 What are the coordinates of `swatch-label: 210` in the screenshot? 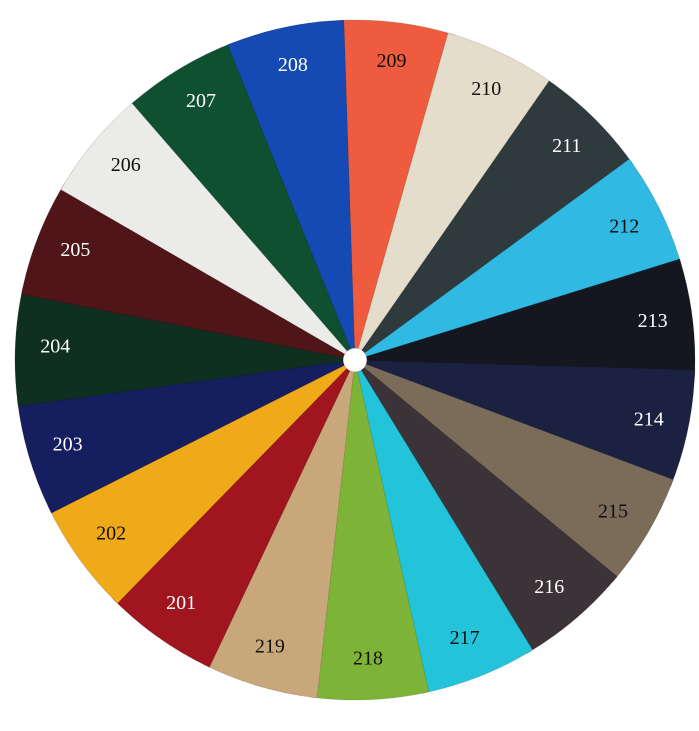 It's located at (486, 89).